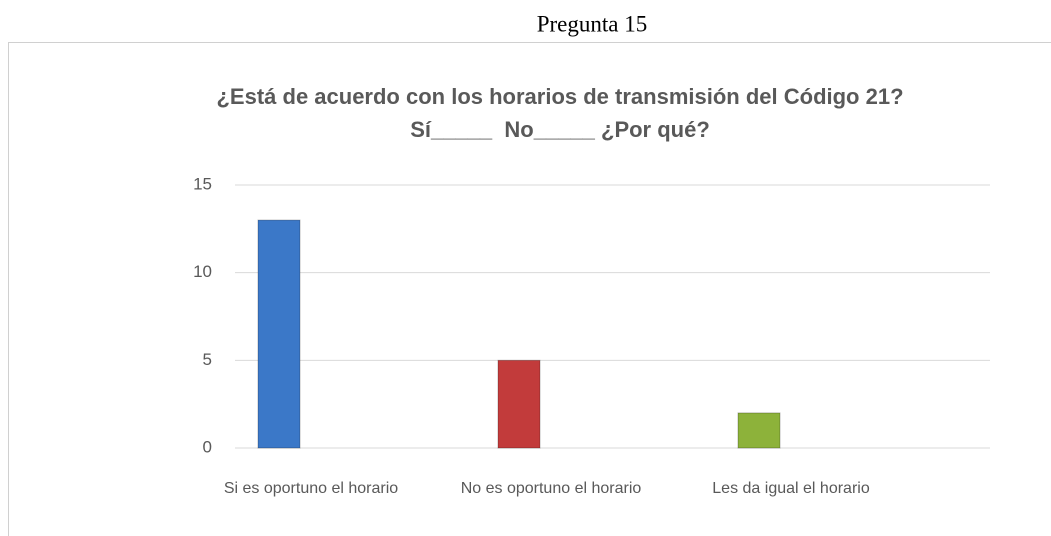 Image resolution: width=1051 pixels, height=536 pixels. I want to click on x-tick-label: Les da igual el horario, so click(791, 488).